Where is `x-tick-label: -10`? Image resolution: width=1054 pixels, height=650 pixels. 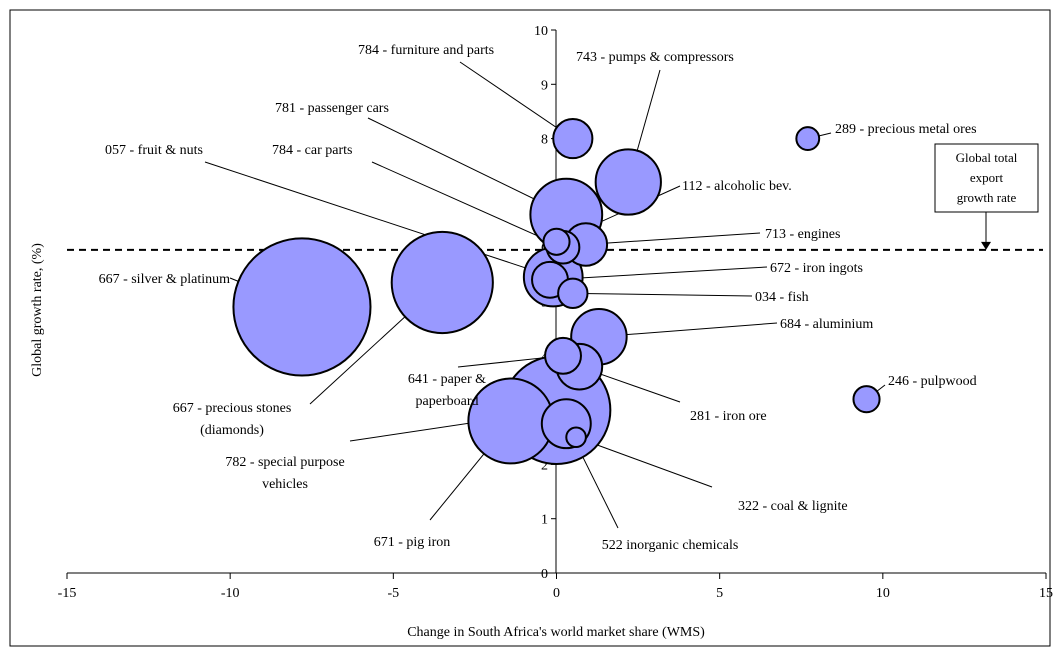
x-tick-label: -10 is located at coordinates (230, 593).